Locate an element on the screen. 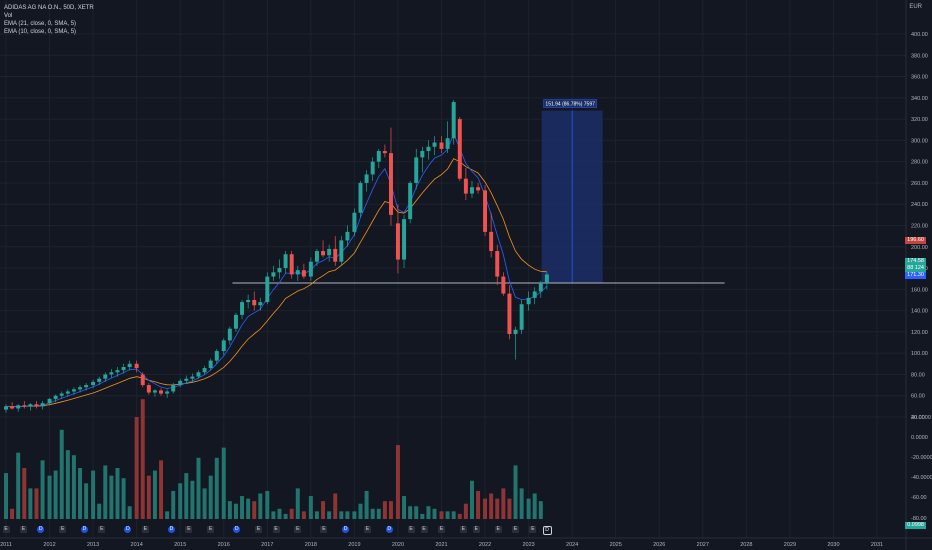  price-tick-label: 200.00 is located at coordinates (919, 248).